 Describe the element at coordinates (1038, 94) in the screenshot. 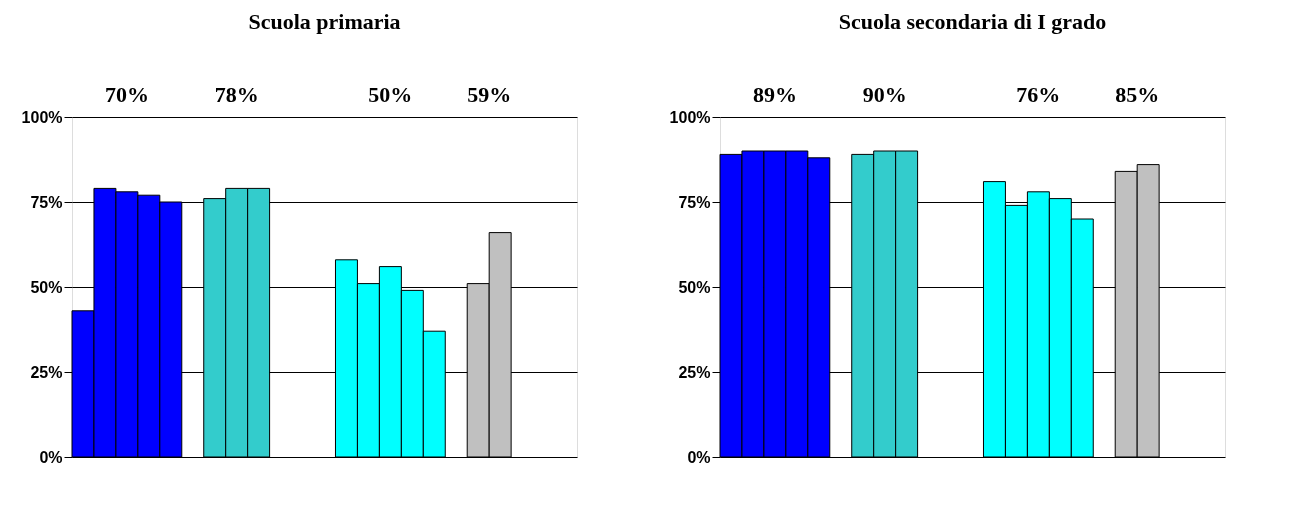

I see `text: 76%` at that location.